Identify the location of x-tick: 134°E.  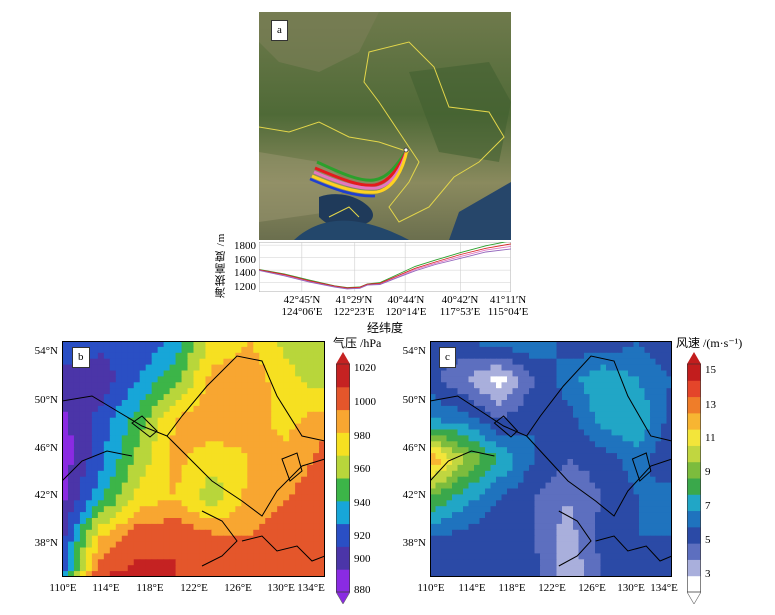
(664, 588).